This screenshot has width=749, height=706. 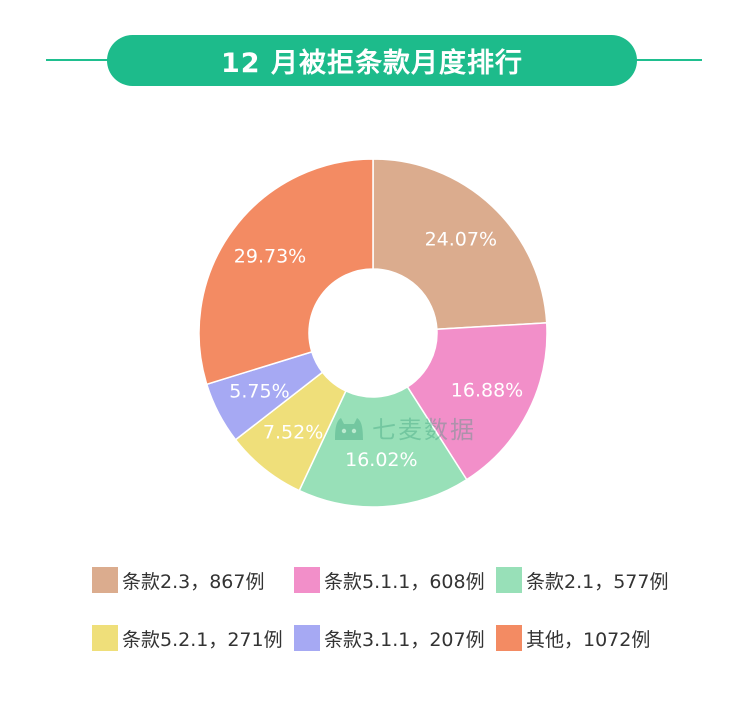 I want to click on title-line-left, so click(x=81, y=60).